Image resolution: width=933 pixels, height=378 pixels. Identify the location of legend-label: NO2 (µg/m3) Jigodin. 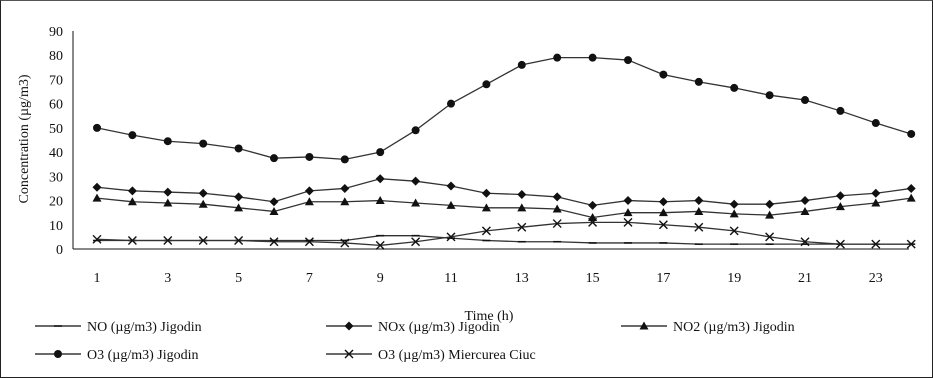
(734, 327).